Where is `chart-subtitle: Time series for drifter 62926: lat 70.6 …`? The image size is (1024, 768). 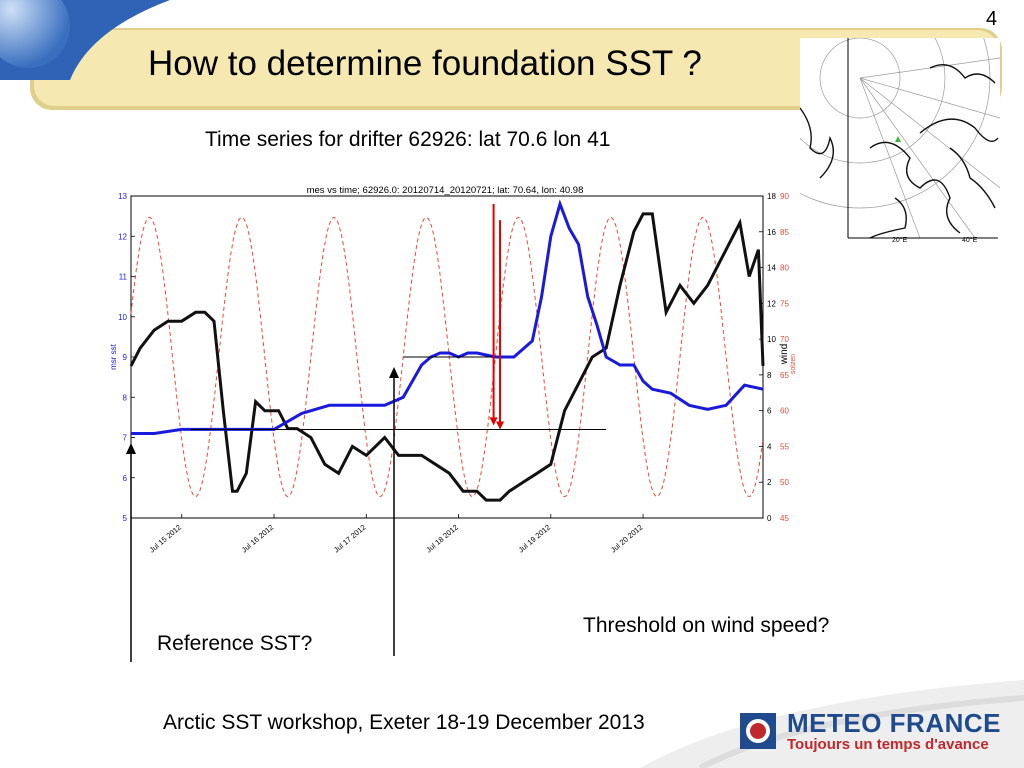 chart-subtitle: Time series for drifter 62926: lat 70.6 … is located at coordinates (408, 139).